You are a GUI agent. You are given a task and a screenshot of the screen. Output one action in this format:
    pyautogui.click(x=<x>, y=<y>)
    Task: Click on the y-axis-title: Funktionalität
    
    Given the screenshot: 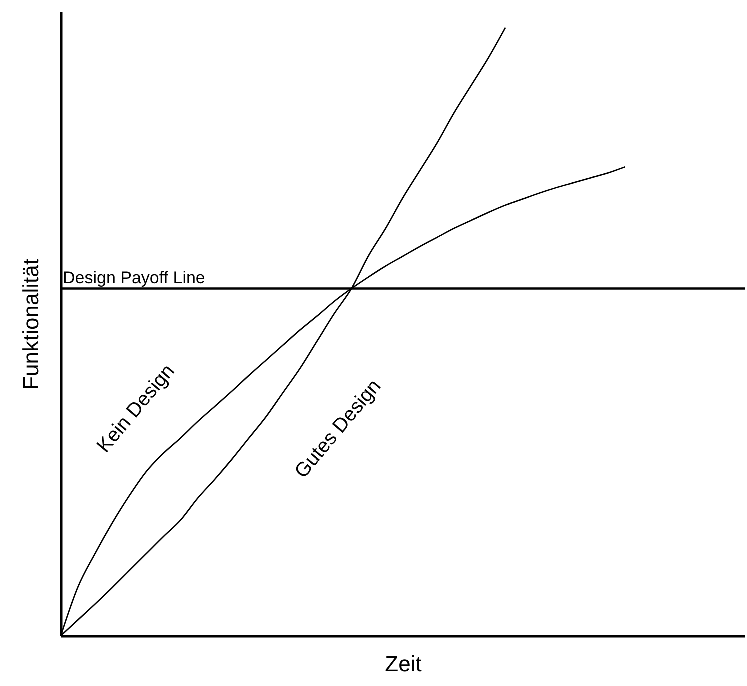 What is the action you would take?
    pyautogui.click(x=31, y=324)
    